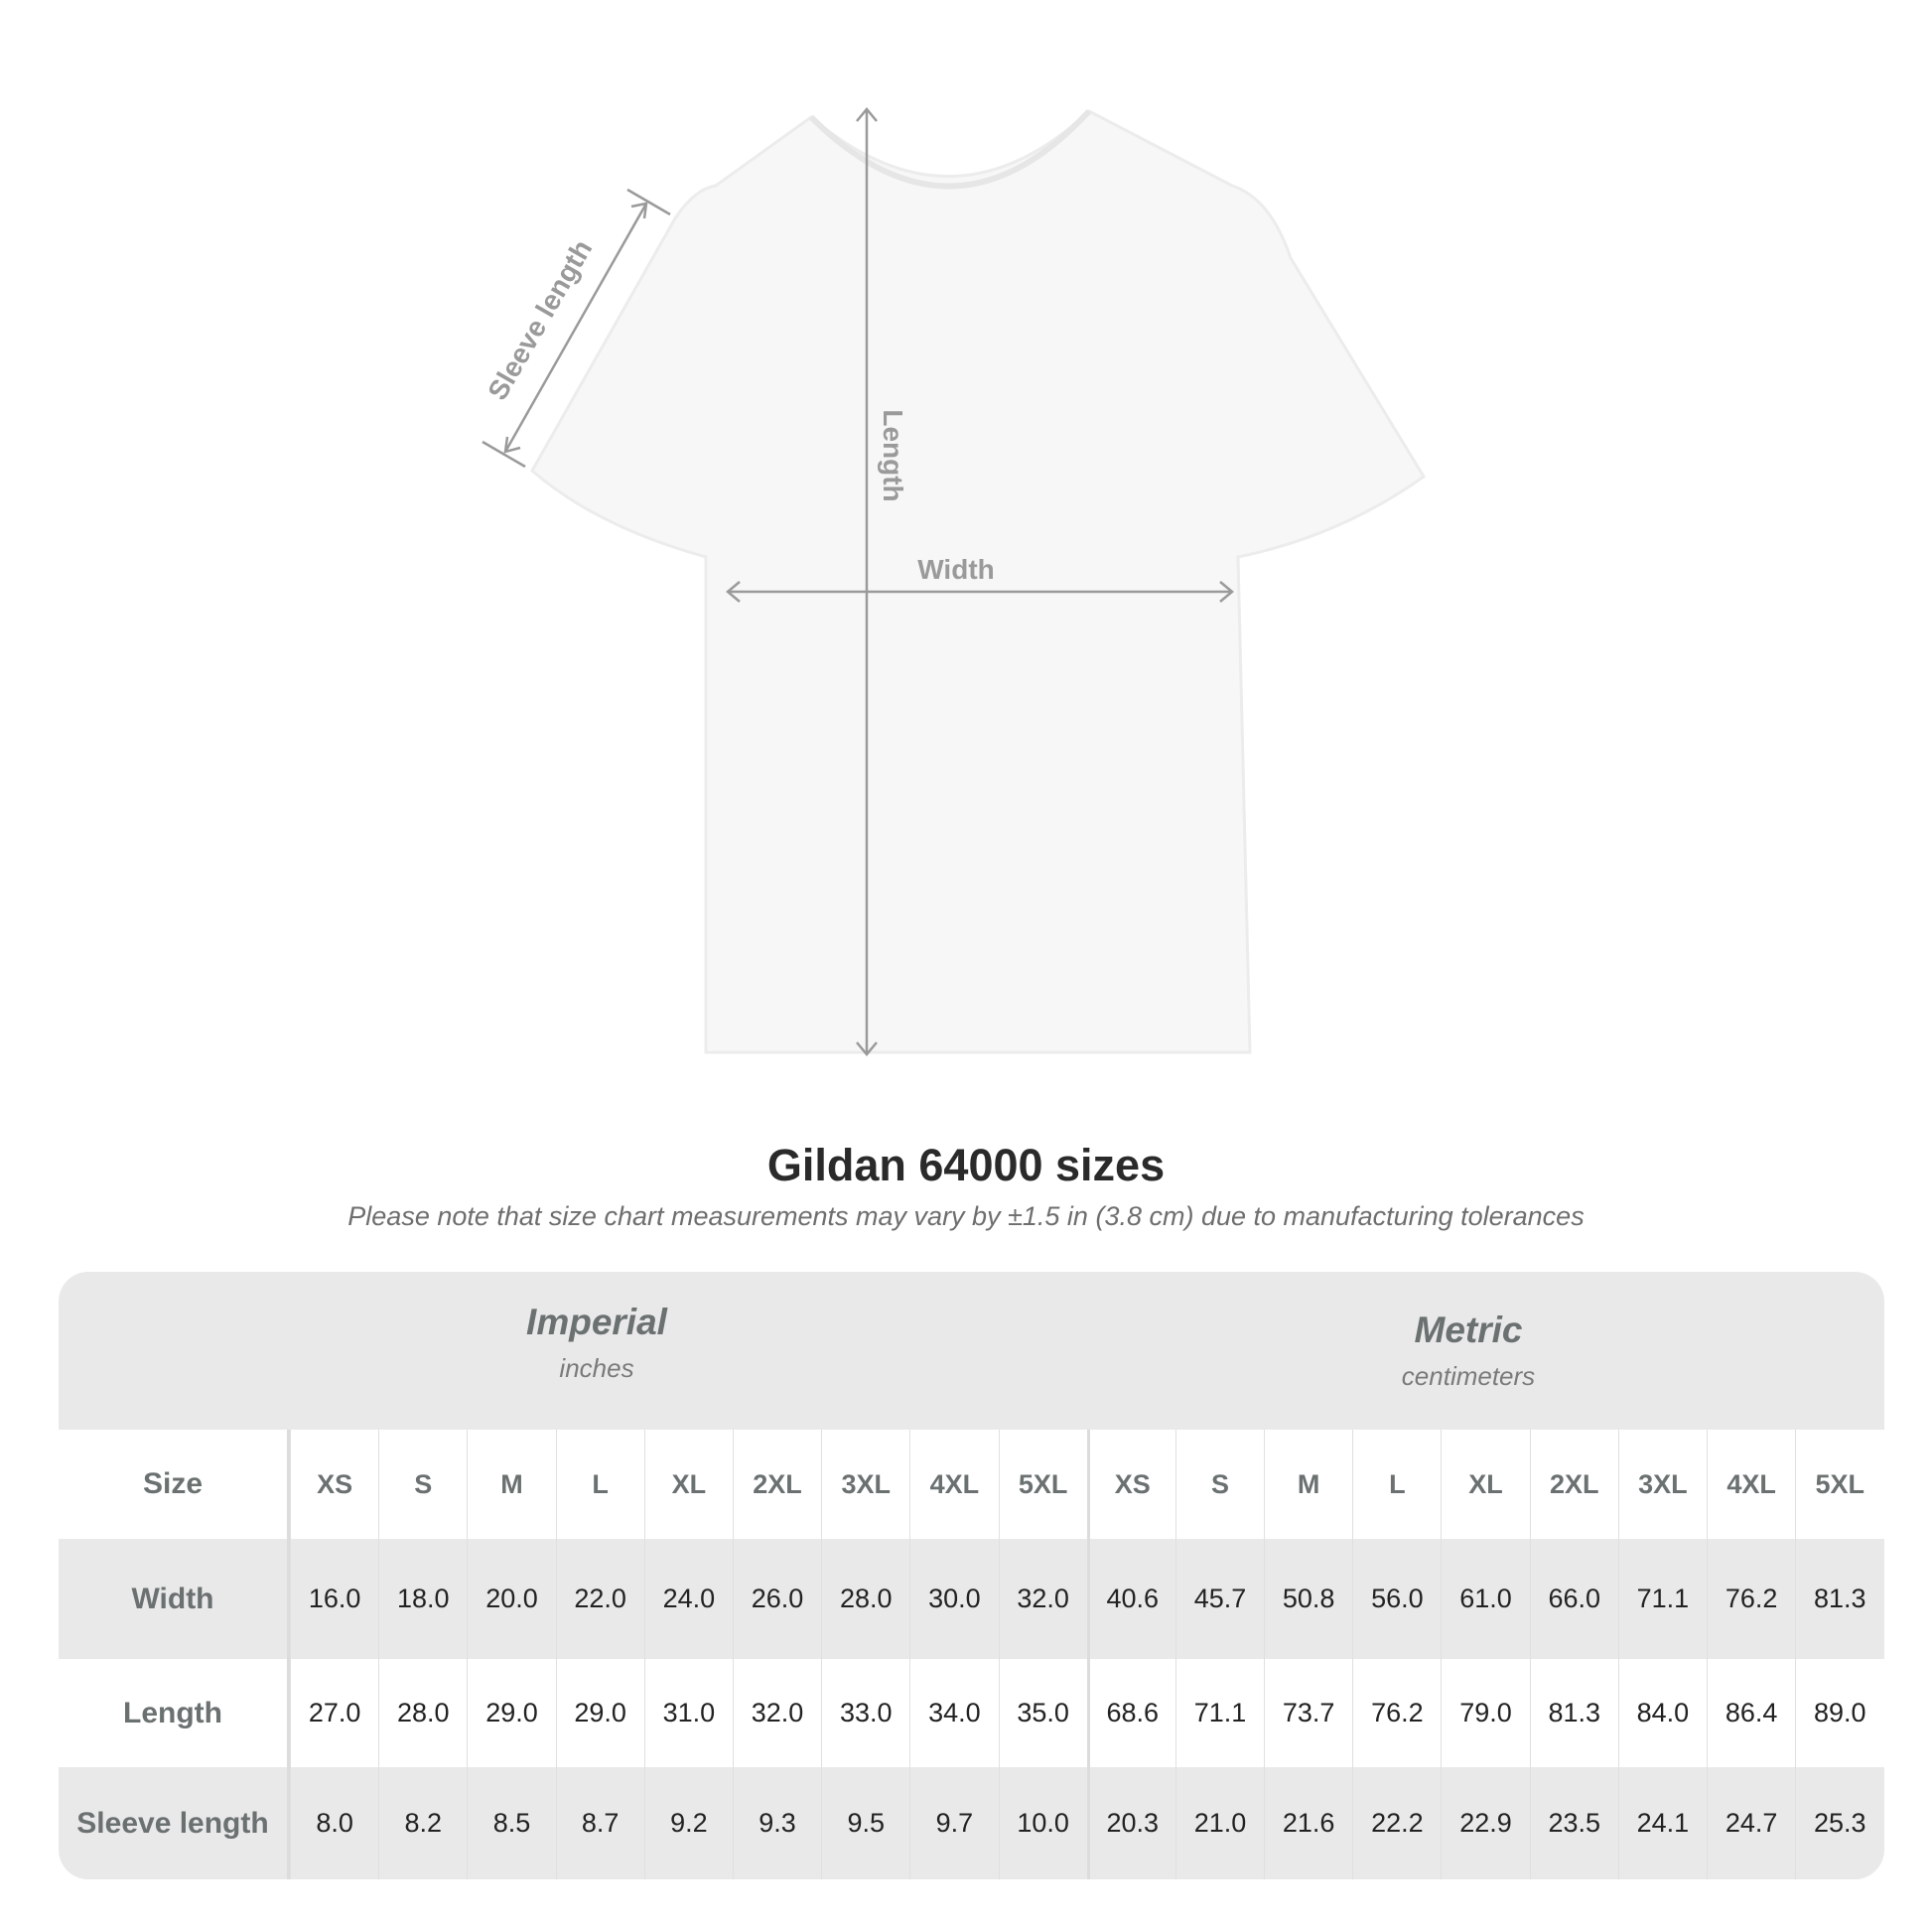 This screenshot has height=1932, width=1932. What do you see at coordinates (1308, 1713) in the screenshot?
I see `table-cell: 73.7` at bounding box center [1308, 1713].